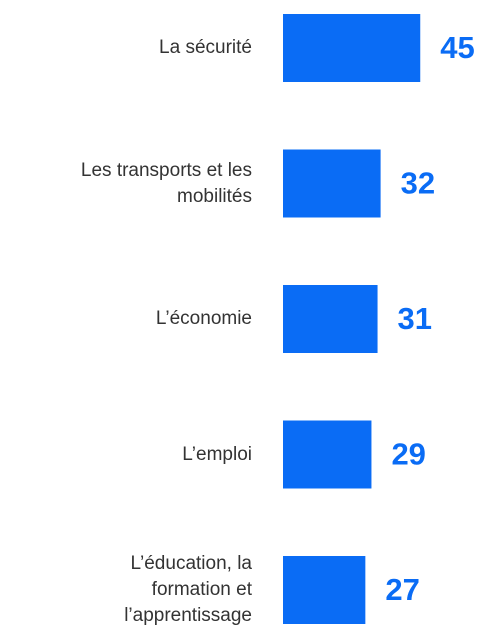 The height and width of the screenshot is (644, 490). What do you see at coordinates (457, 47) in the screenshot?
I see `value-label: 45` at bounding box center [457, 47].